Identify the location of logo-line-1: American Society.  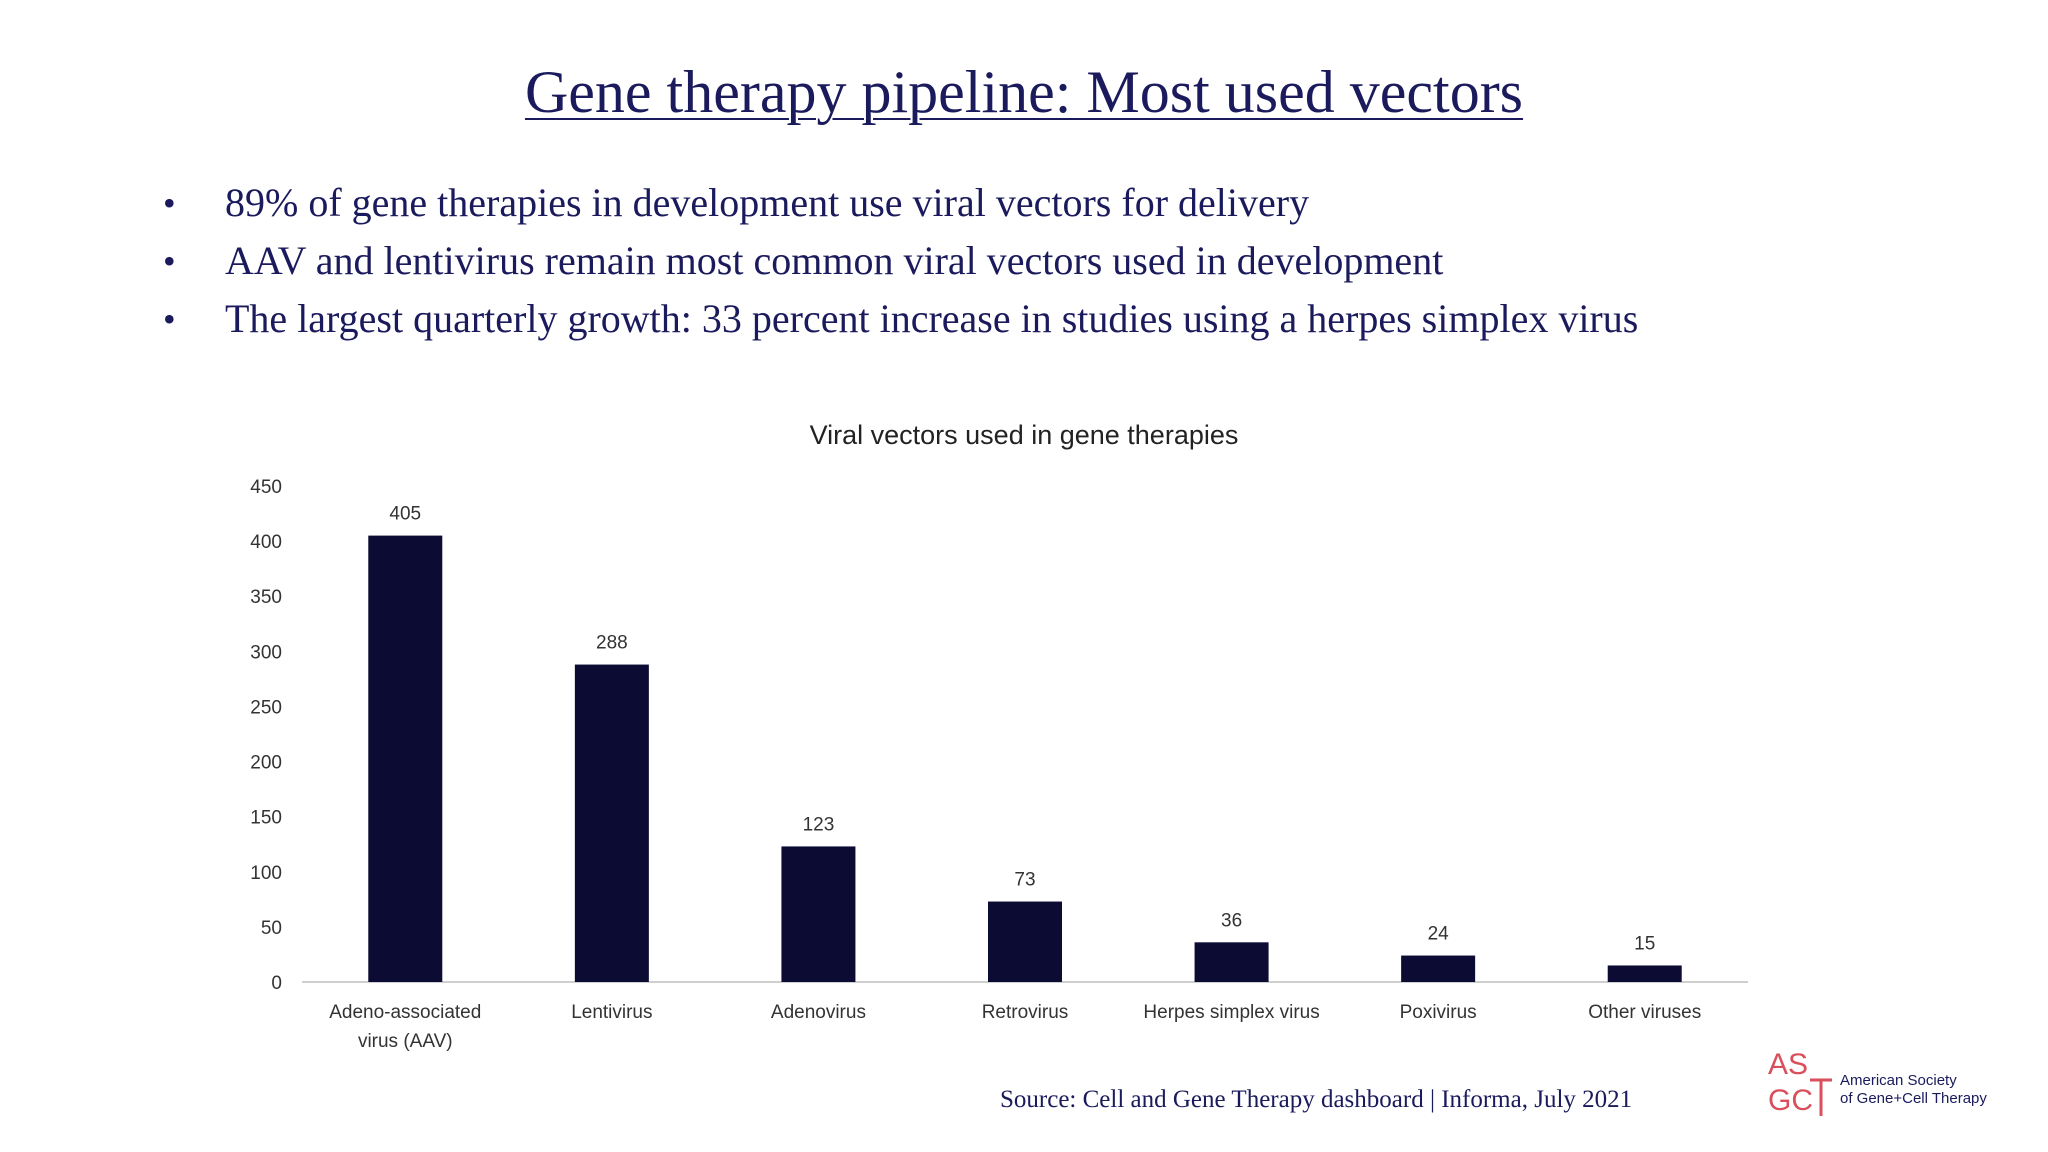
(1898, 1080).